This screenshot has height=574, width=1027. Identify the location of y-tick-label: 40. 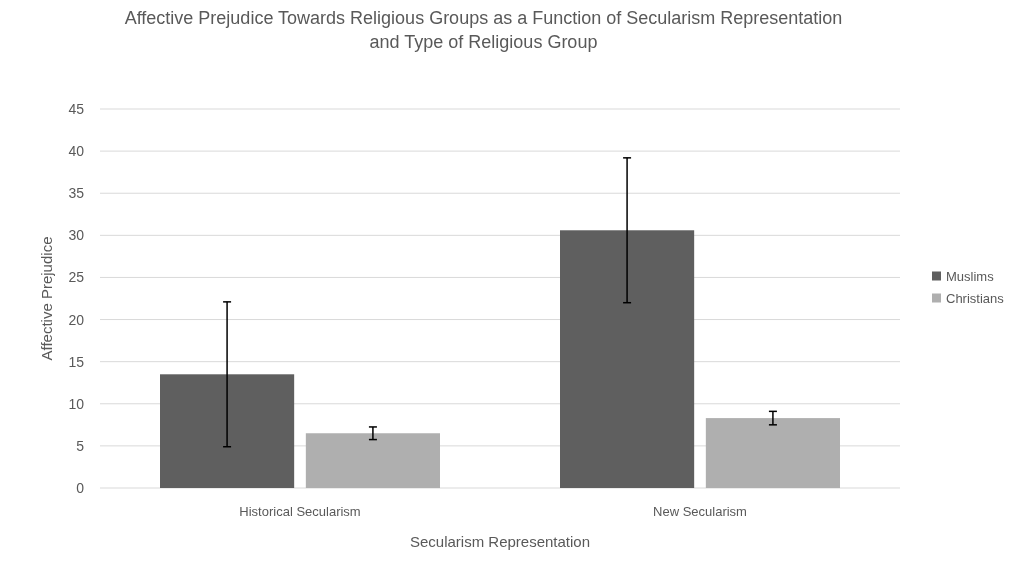
(76, 151).